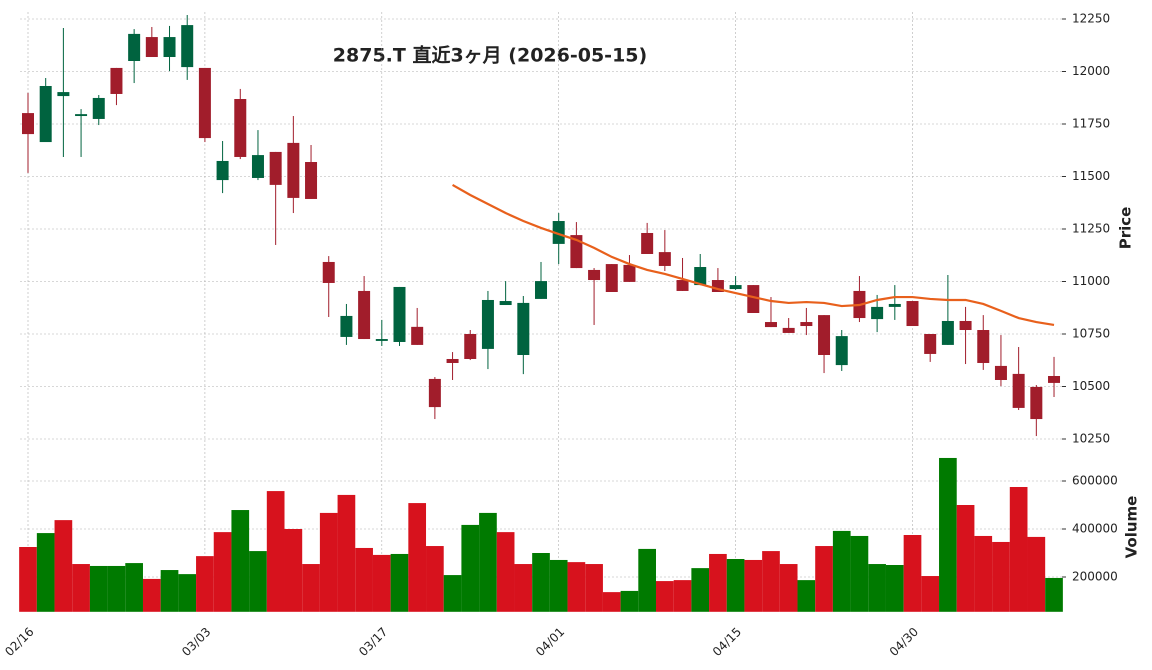 The width and height of the screenshot is (1152, 670). What do you see at coordinates (727, 642) in the screenshot?
I see `x-tick-label: 04/15` at bounding box center [727, 642].